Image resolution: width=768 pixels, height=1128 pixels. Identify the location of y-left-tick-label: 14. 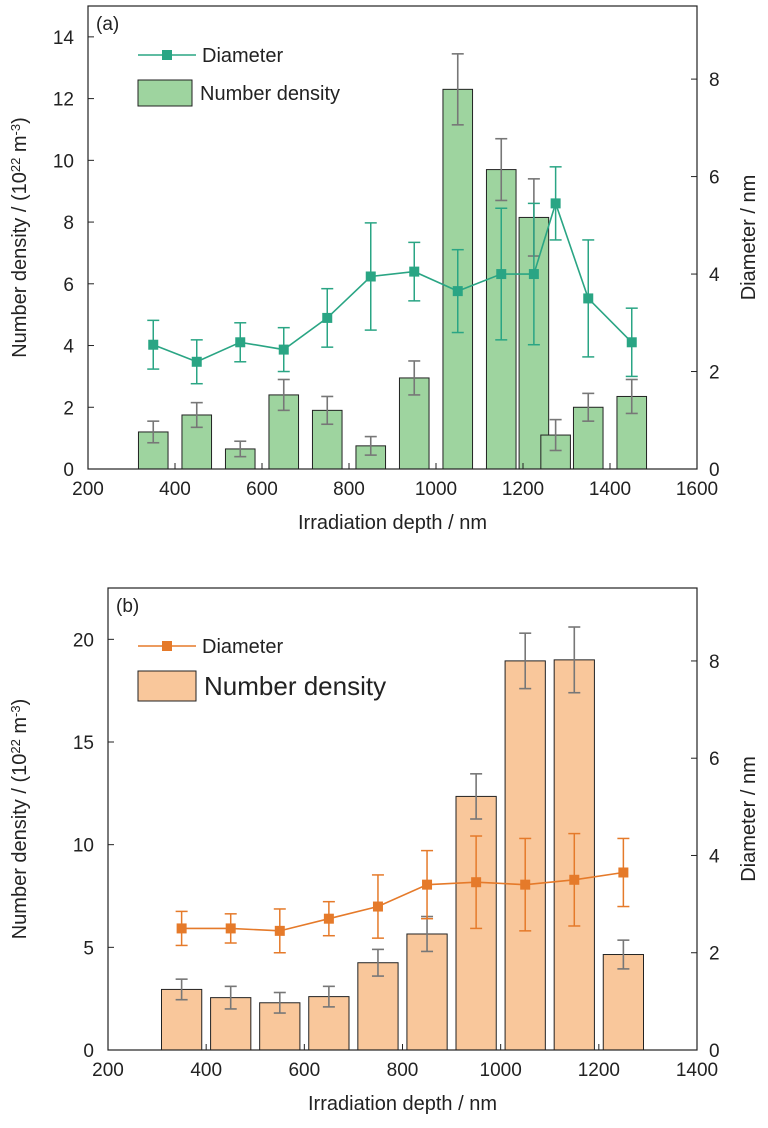
(64, 38).